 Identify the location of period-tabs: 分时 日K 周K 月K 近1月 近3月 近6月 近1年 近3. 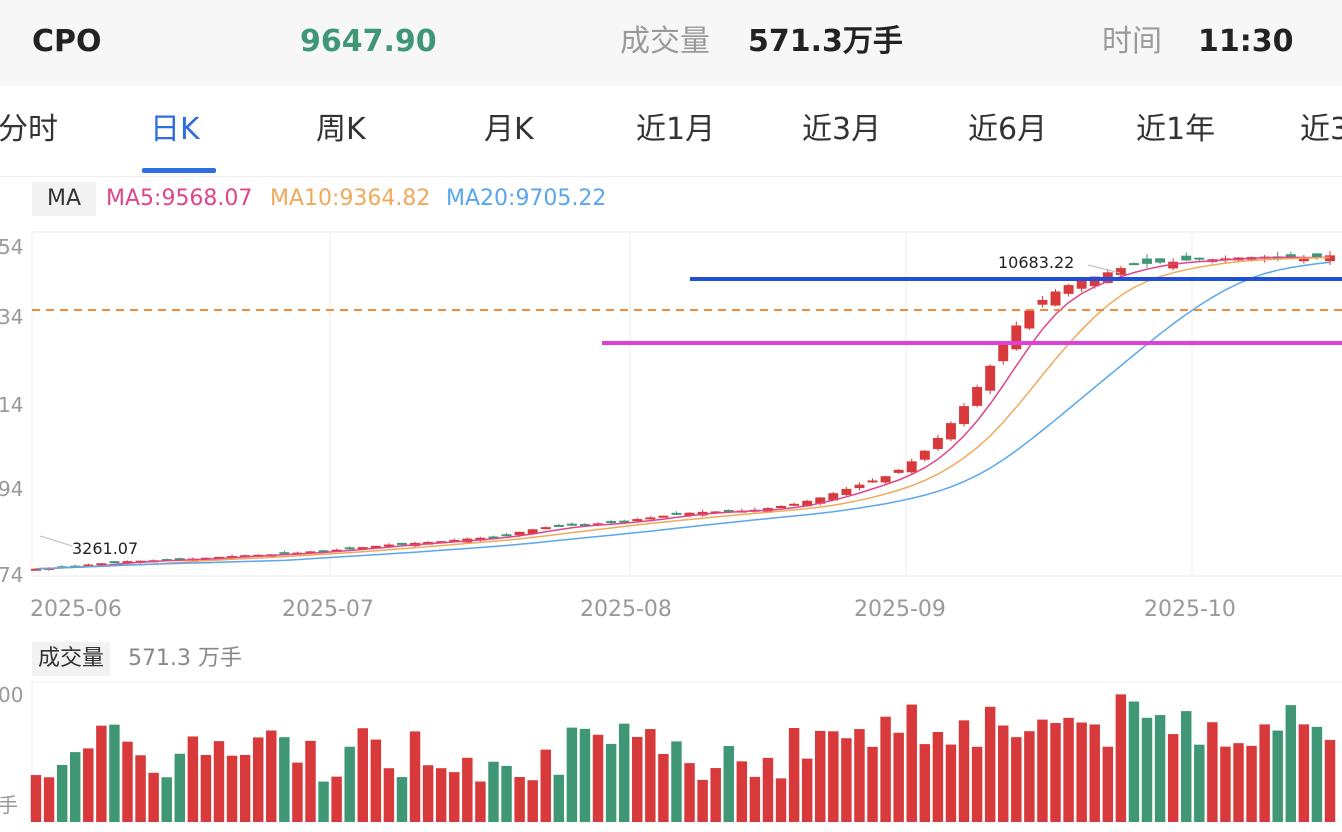
(671, 131).